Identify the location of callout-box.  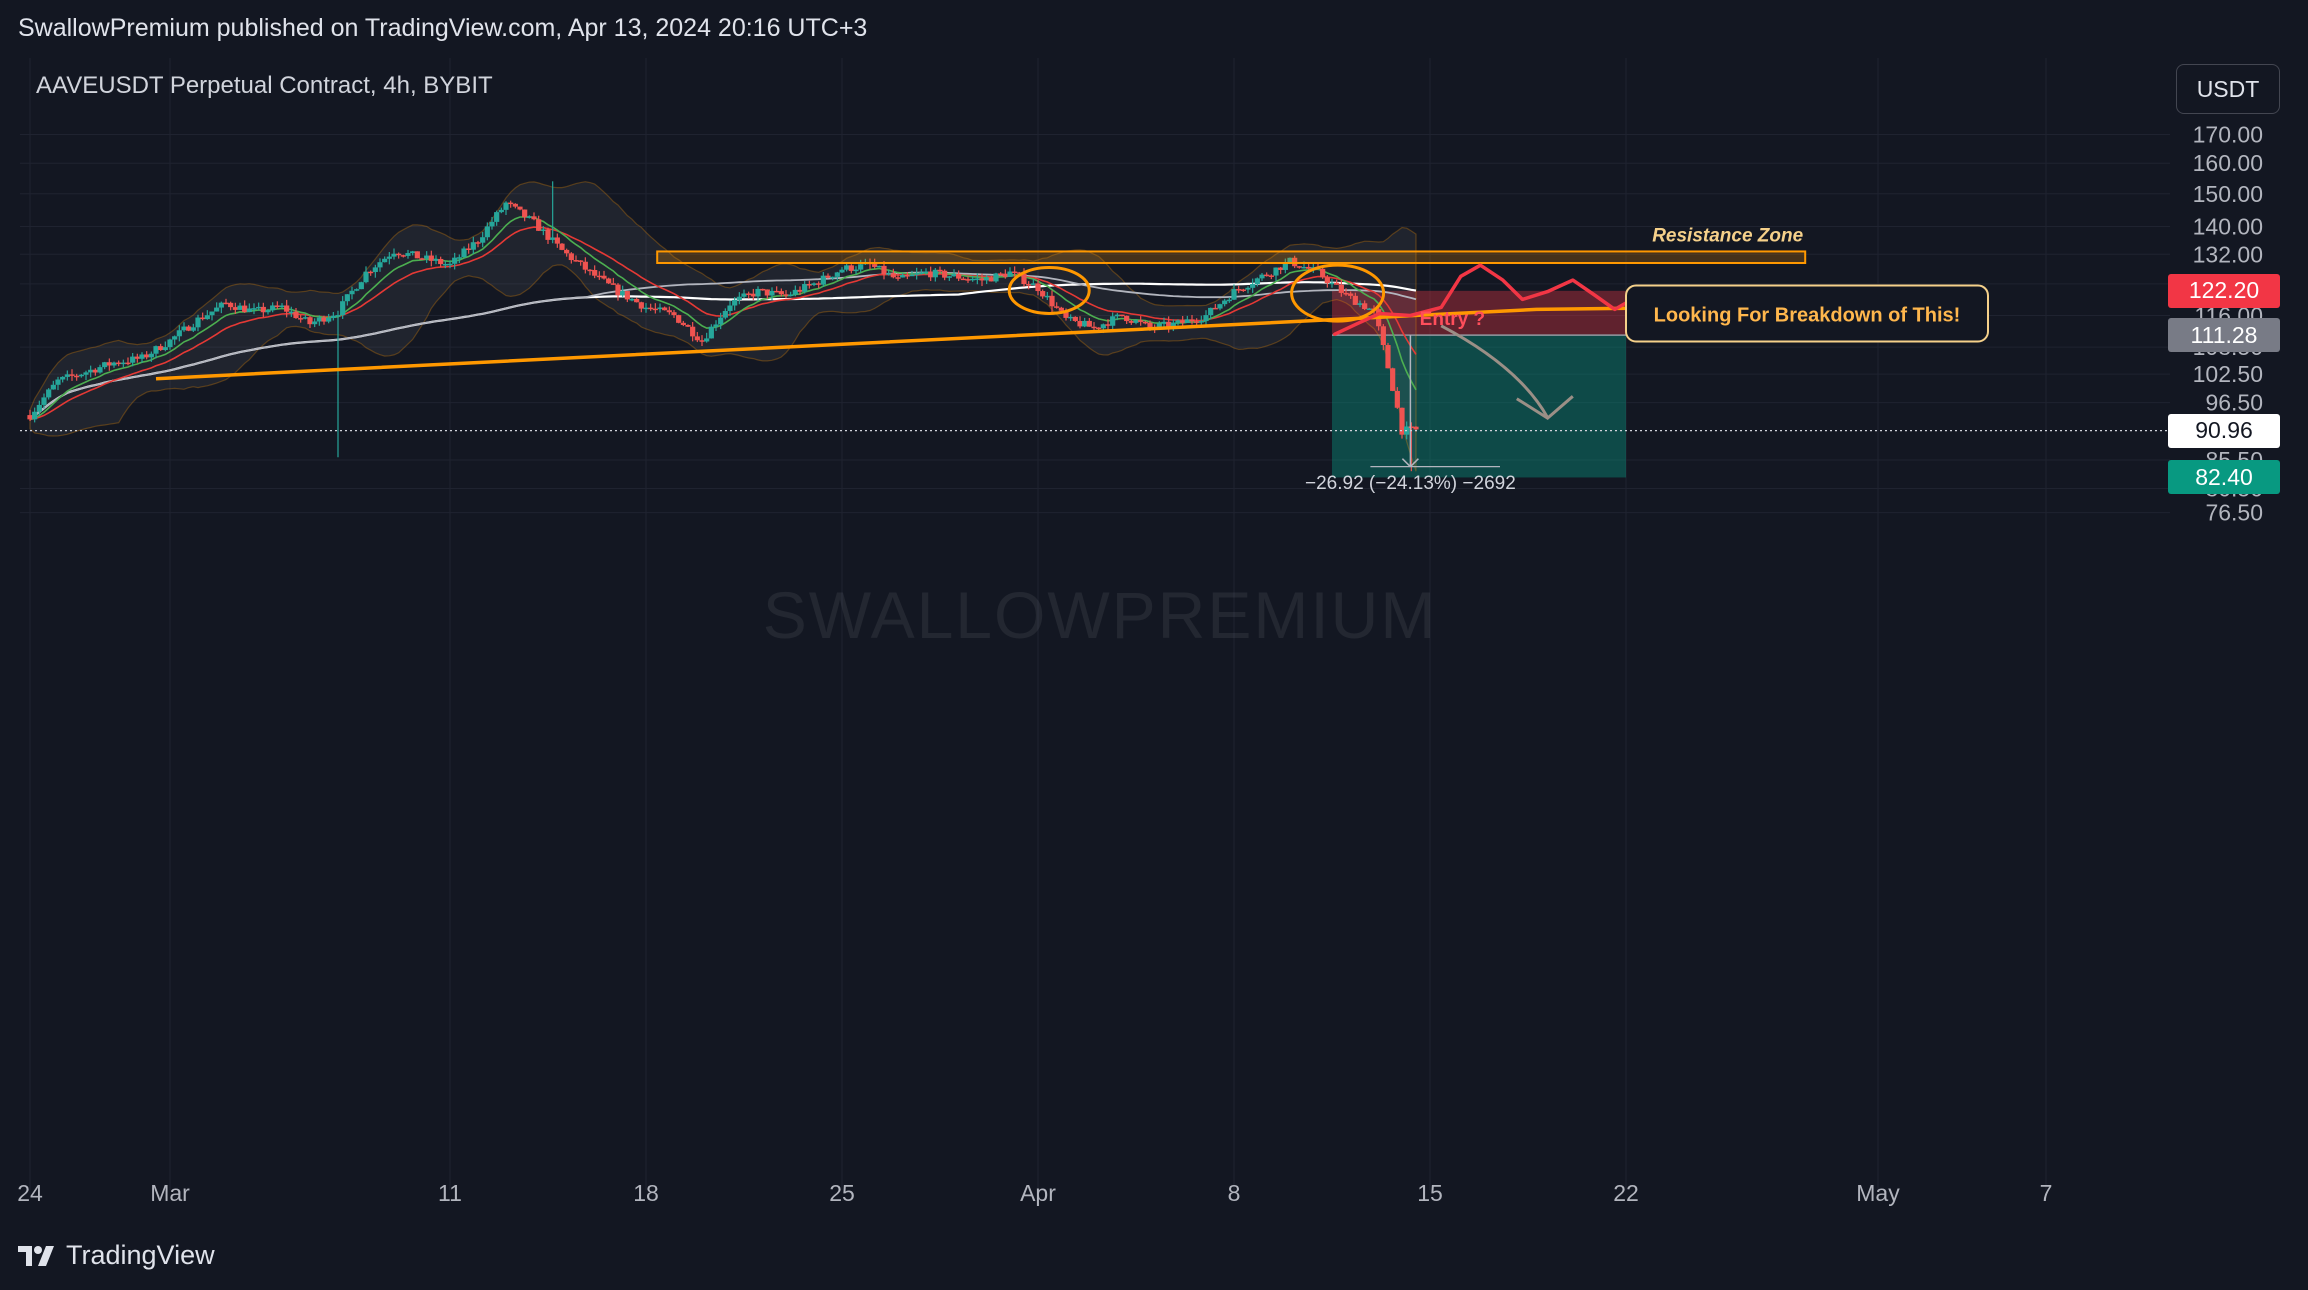
(1807, 313).